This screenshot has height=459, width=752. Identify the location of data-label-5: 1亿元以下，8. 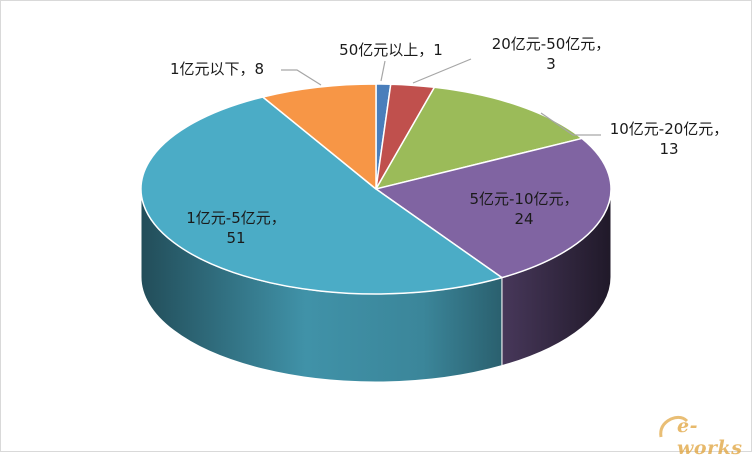
(217, 69).